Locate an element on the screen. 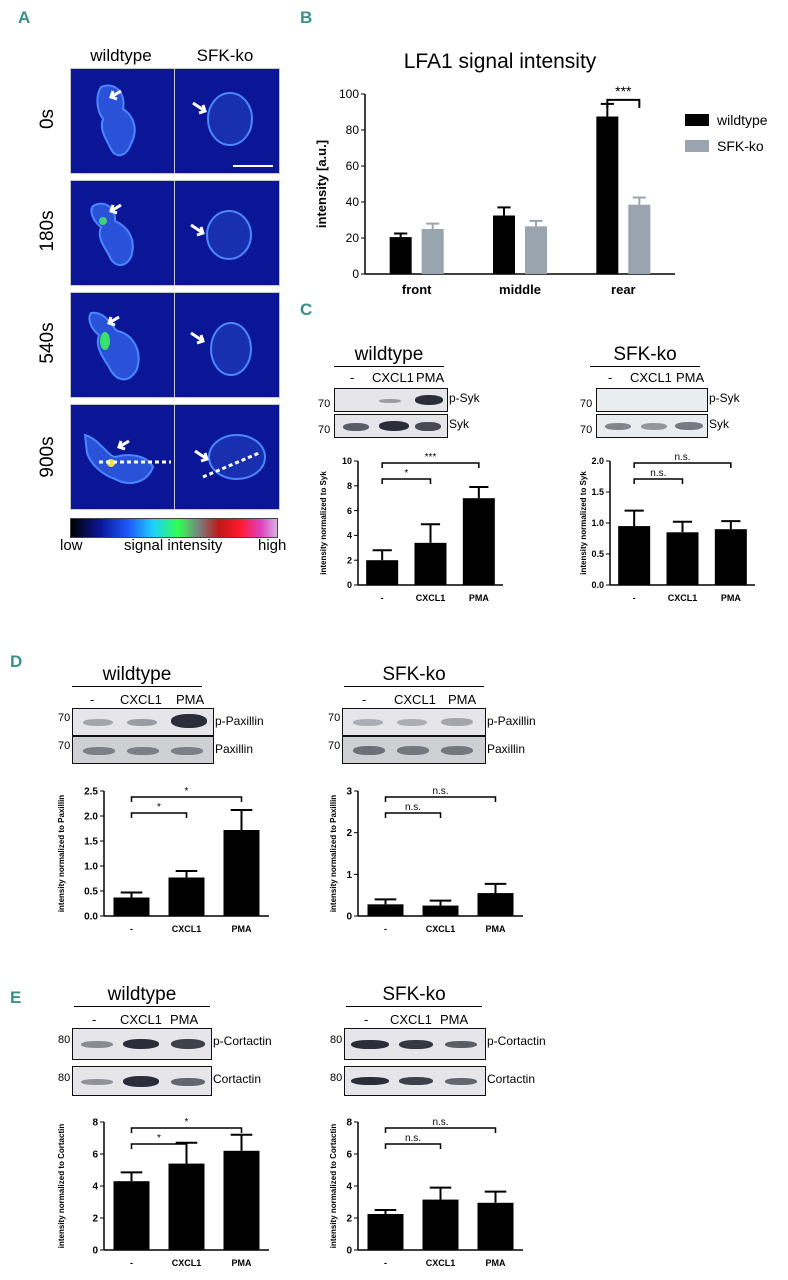  blot-e-wt-mw-1: 80 is located at coordinates (64, 1040).